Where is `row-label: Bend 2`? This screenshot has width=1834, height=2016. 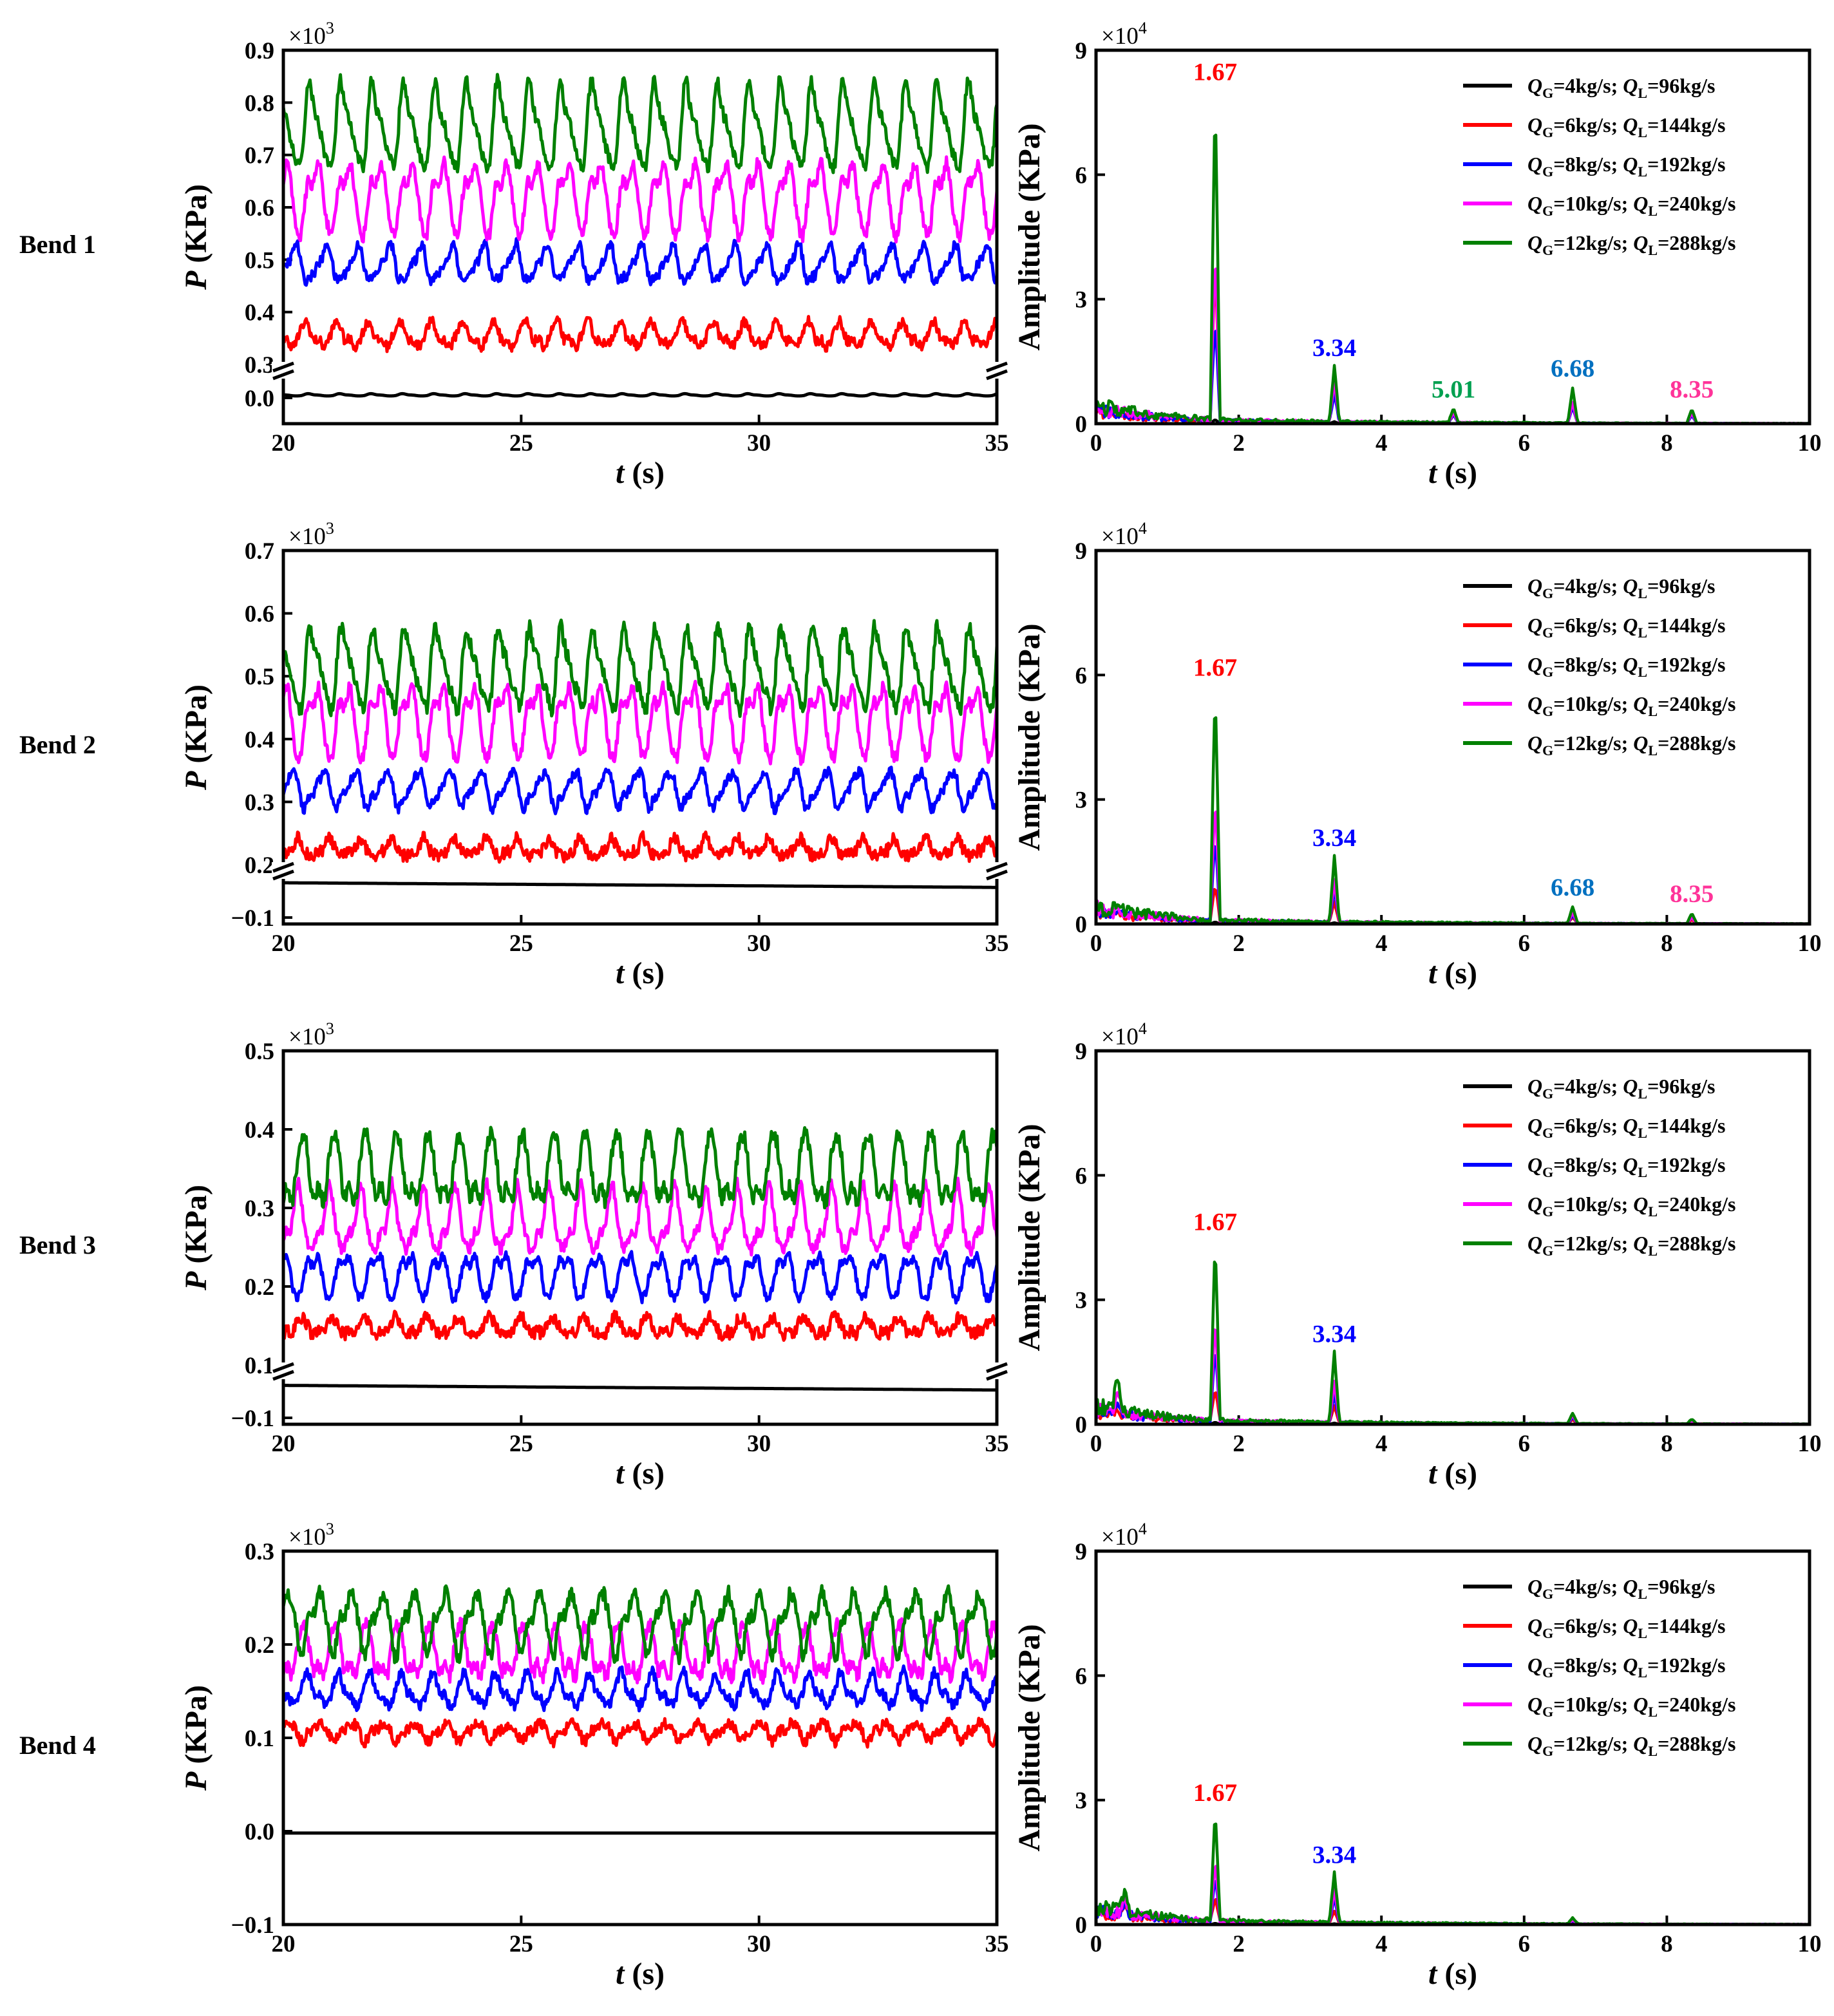
row-label: Bend 2 is located at coordinates (57, 744).